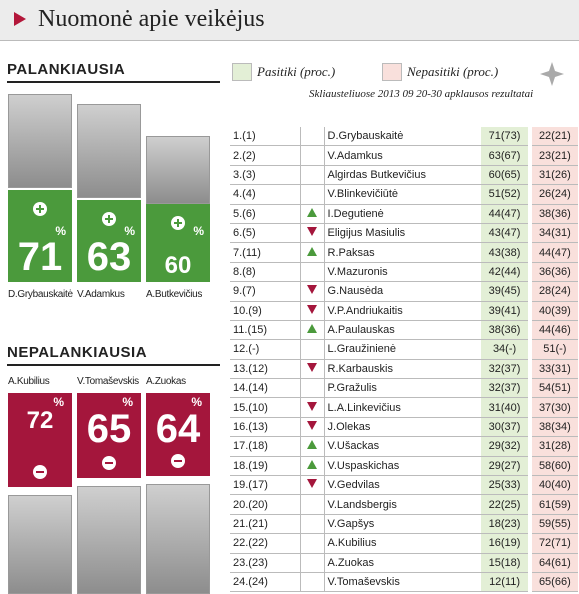  What do you see at coordinates (505, 581) in the screenshot?
I see `trust: 12(11)` at bounding box center [505, 581].